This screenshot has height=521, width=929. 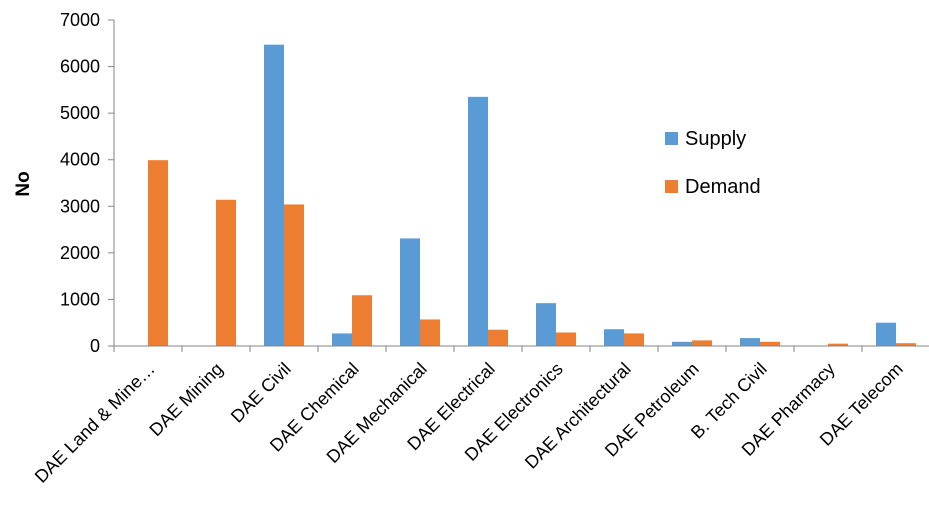 I want to click on legend: Supply Demand, so click(x=713, y=163).